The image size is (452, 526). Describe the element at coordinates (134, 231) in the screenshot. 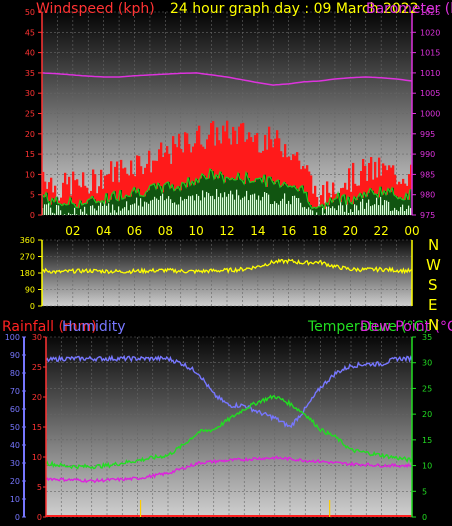

I see `x-tick-label: 06` at that location.